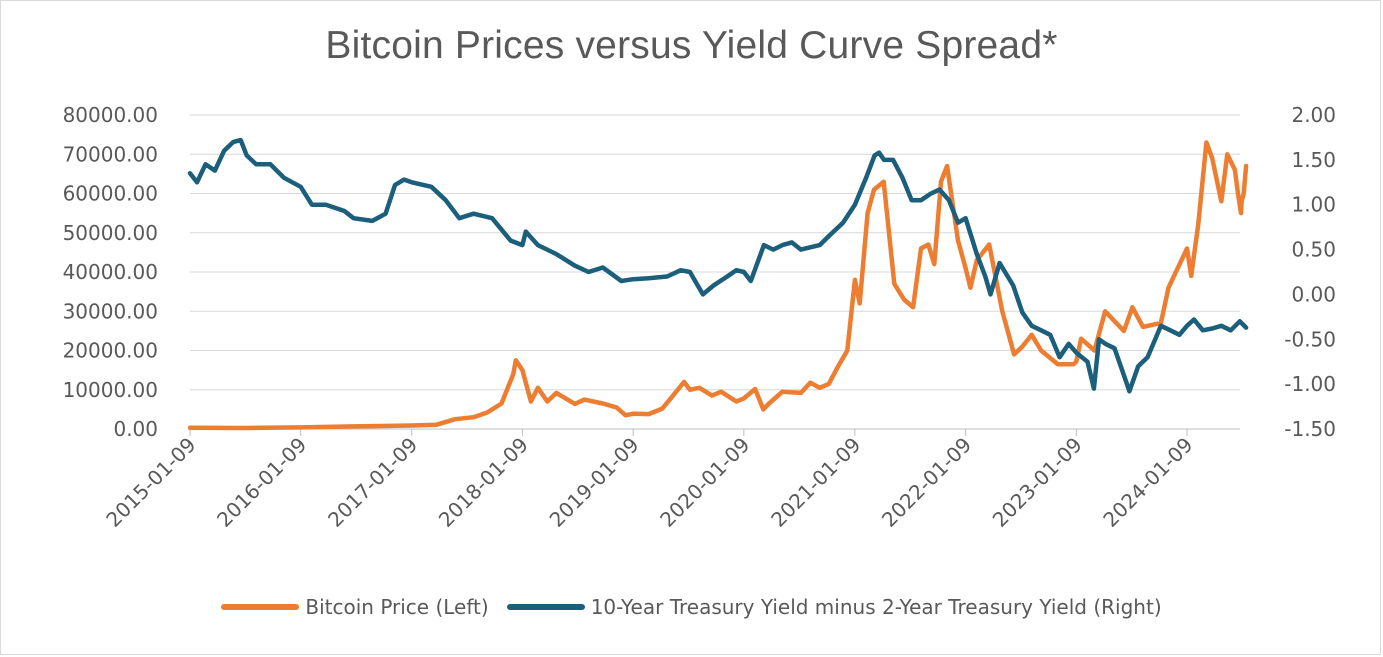  I want to click on right-tick-label: 1.50, so click(1313, 160).